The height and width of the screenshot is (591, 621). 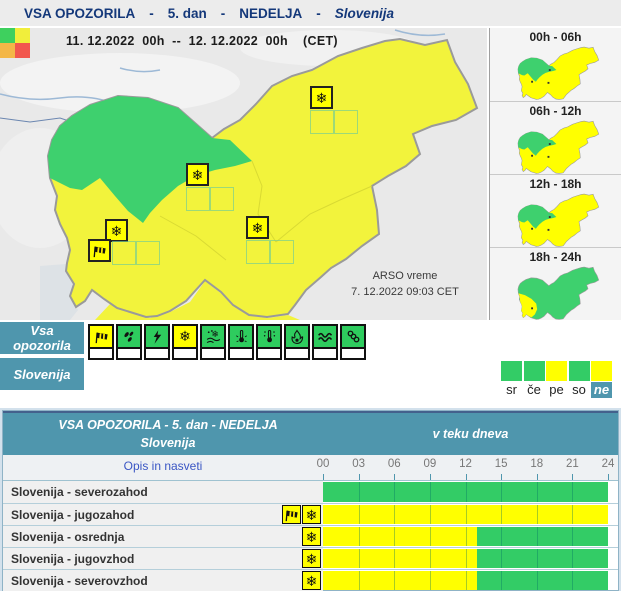 What do you see at coordinates (555, 184) in the screenshot?
I see `timeframe-label: 12h - 18h` at bounding box center [555, 184].